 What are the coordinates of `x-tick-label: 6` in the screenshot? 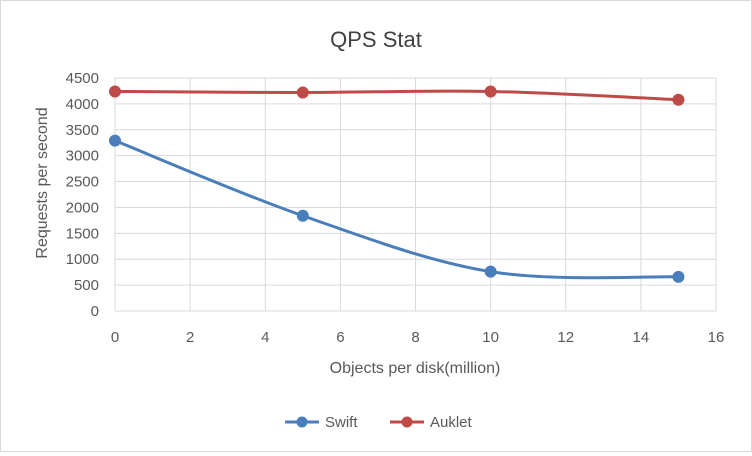 It's located at (340, 337).